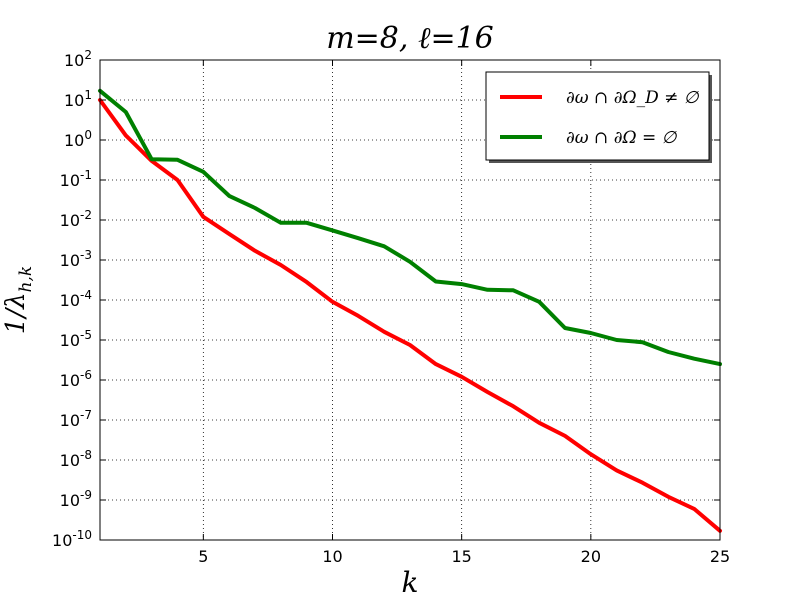 This screenshot has width=800, height=600. What do you see at coordinates (76, 259) in the screenshot?
I see `y-tick-label: 10⁻³` at bounding box center [76, 259].